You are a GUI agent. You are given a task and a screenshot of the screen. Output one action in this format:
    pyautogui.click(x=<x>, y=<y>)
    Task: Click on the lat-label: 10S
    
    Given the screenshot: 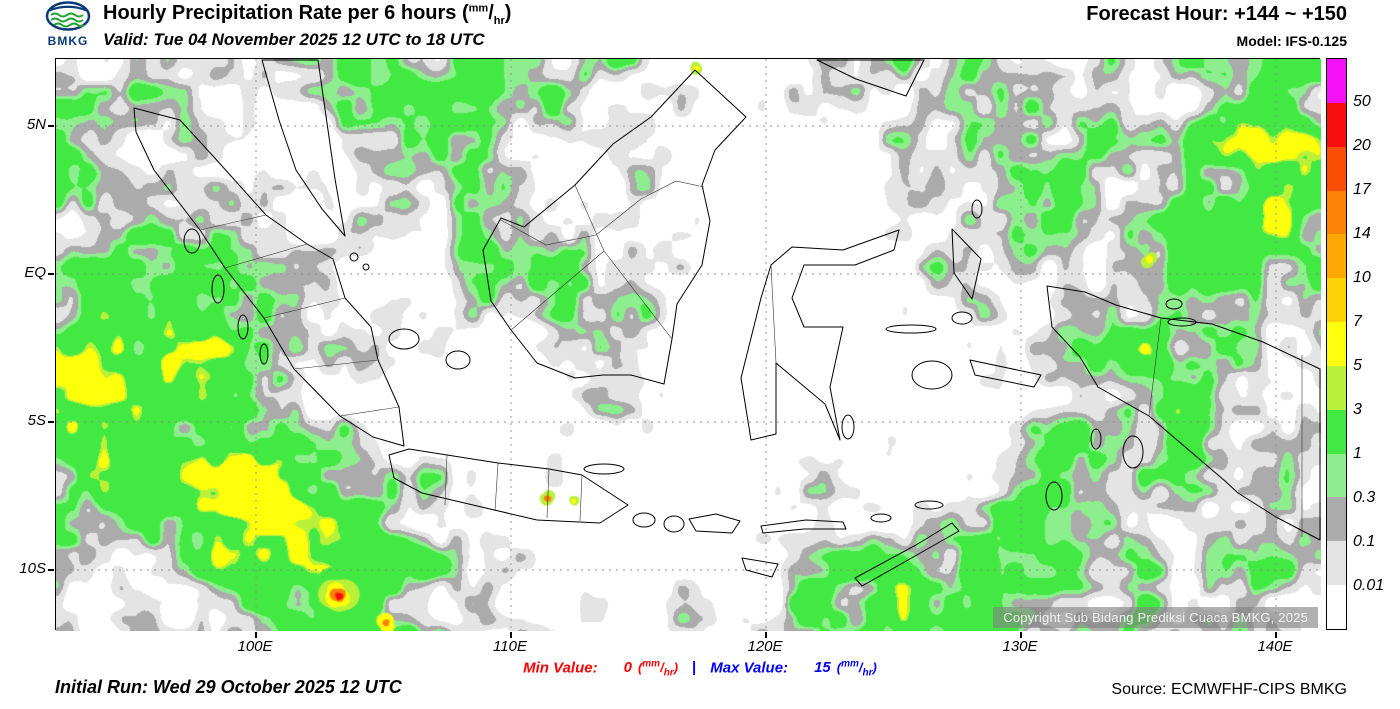 What is the action you would take?
    pyautogui.click(x=32, y=568)
    